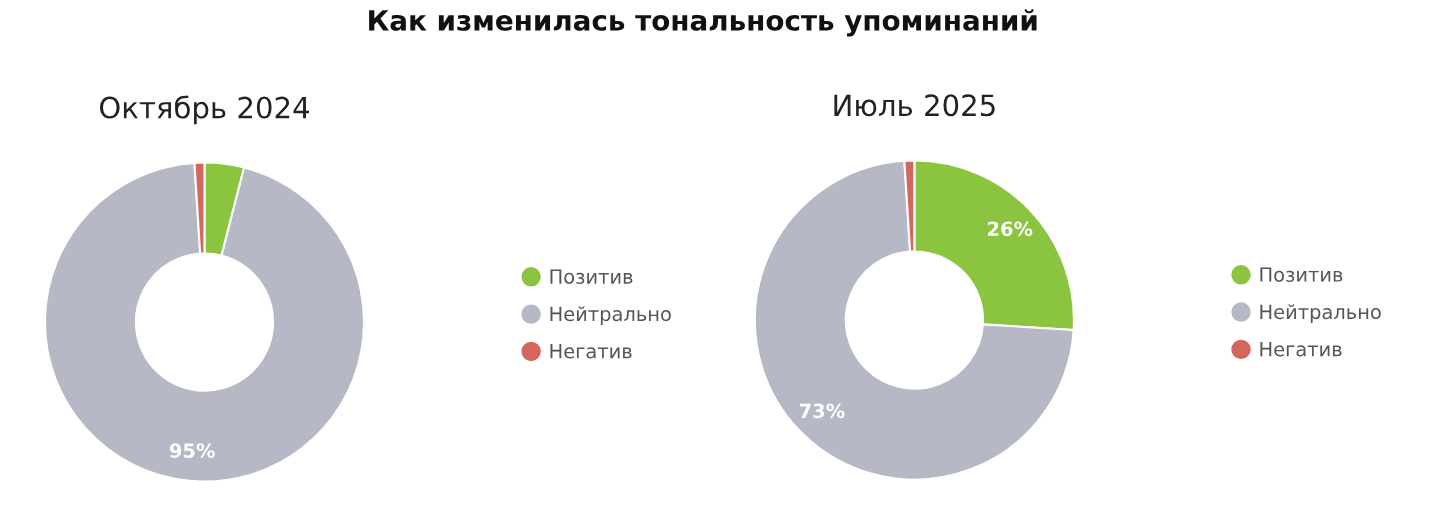 The height and width of the screenshot is (508, 1440). What do you see at coordinates (192, 450) in the screenshot?
I see `data-label: 95%` at bounding box center [192, 450].